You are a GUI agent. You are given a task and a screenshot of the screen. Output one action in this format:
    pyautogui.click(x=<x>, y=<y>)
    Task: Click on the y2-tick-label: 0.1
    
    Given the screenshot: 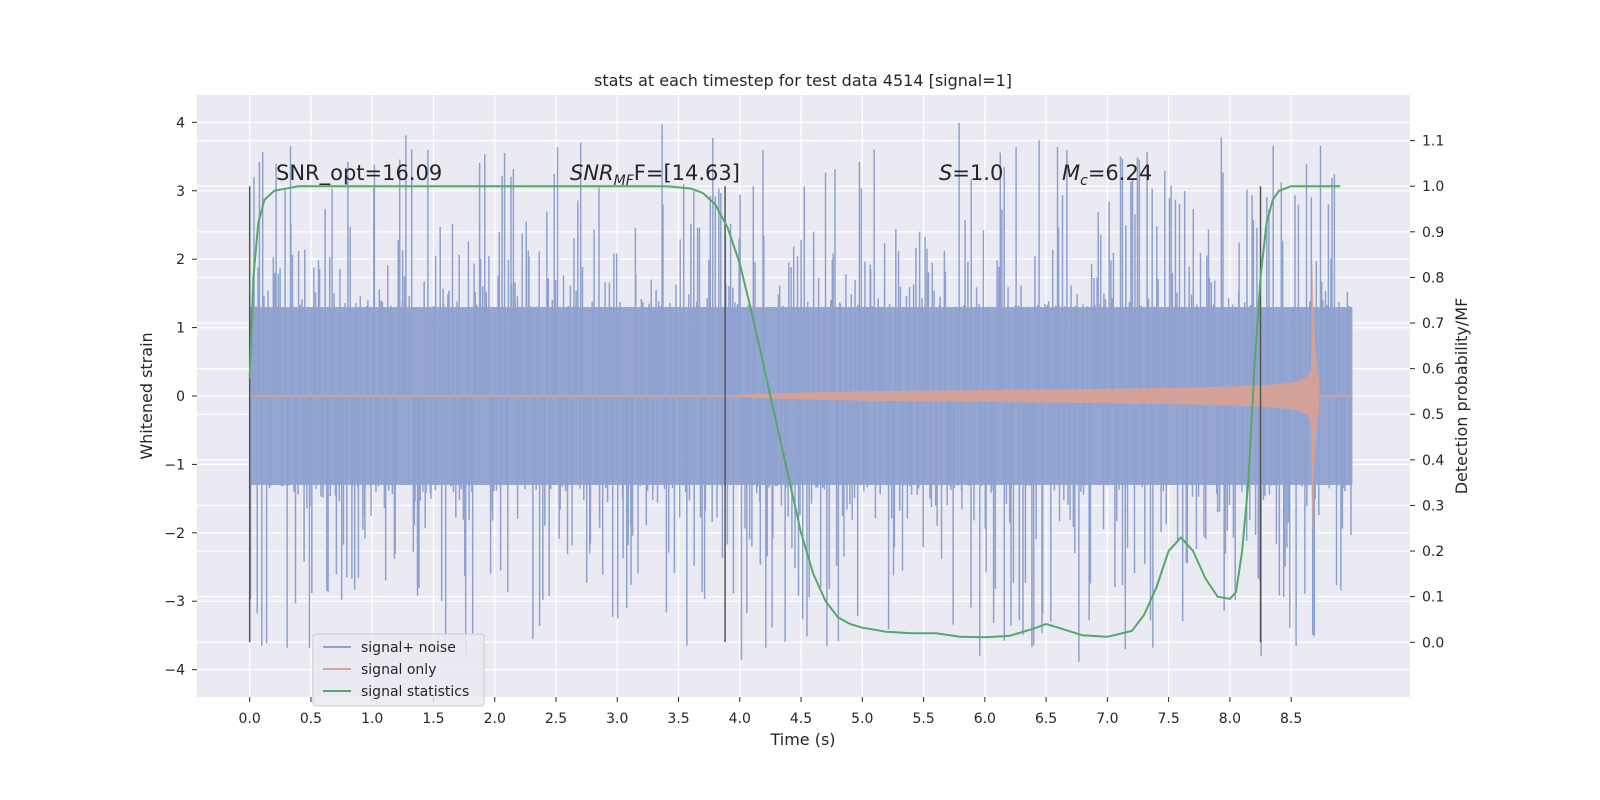 What is the action you would take?
    pyautogui.click(x=1433, y=598)
    